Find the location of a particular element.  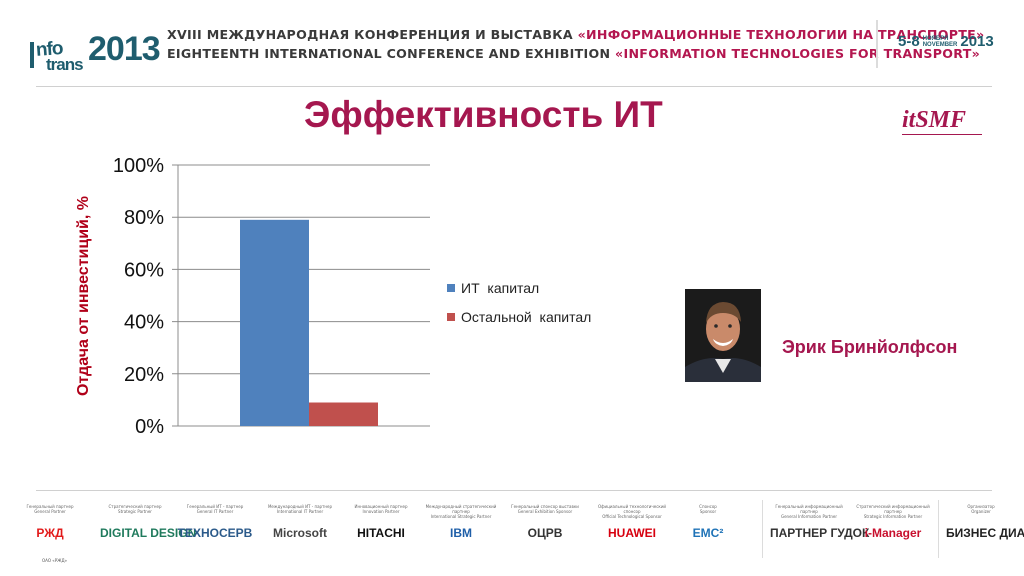

y-tick-label: 40% is located at coordinates (144, 323).